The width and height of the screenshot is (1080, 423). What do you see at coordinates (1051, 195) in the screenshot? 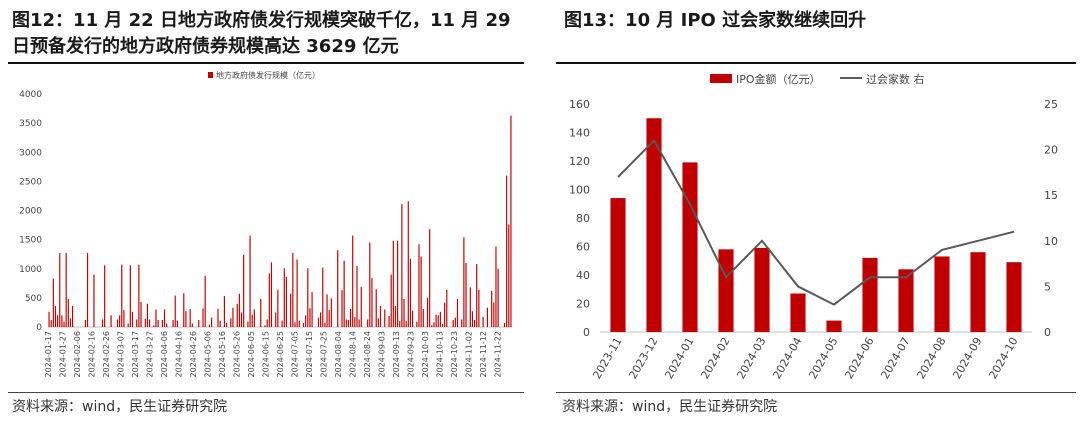
I see `y2-tick-label: 15` at bounding box center [1051, 195].